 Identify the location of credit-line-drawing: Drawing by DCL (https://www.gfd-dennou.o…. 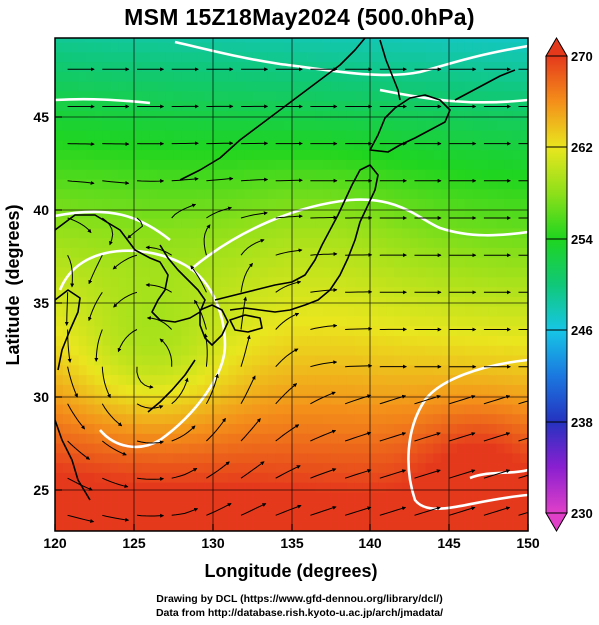
(299, 599).